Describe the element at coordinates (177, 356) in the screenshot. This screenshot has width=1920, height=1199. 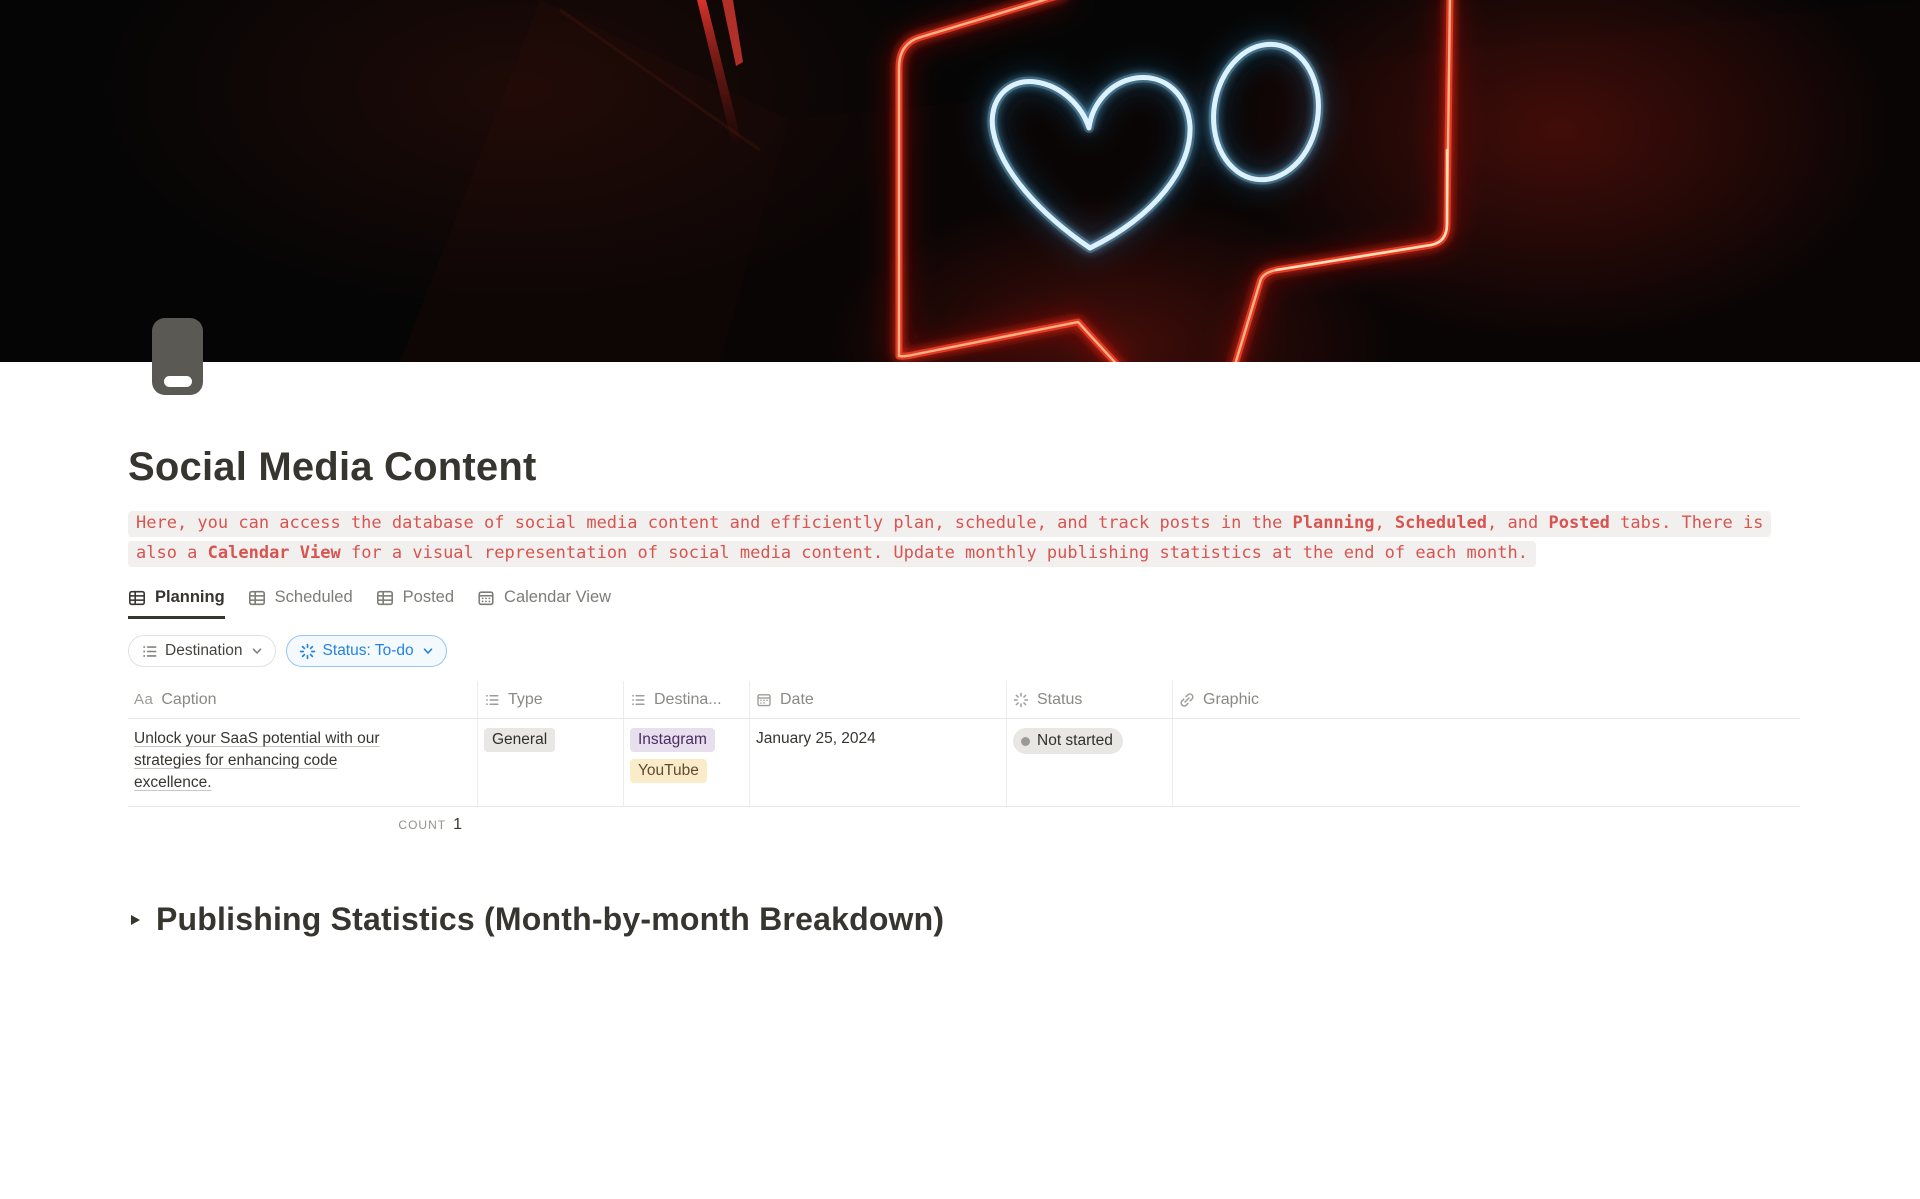
I see `page-icon-phone` at that location.